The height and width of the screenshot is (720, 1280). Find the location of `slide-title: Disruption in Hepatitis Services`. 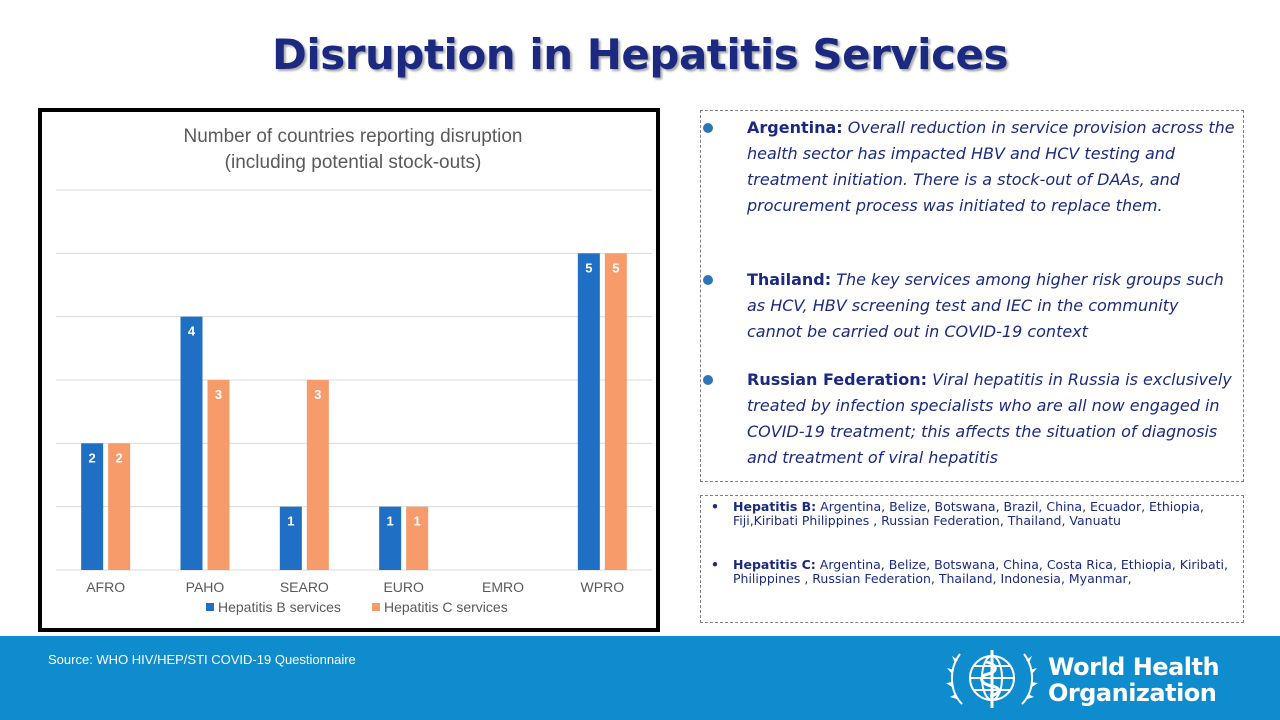

slide-title: Disruption in Hepatitis Services is located at coordinates (640, 54).